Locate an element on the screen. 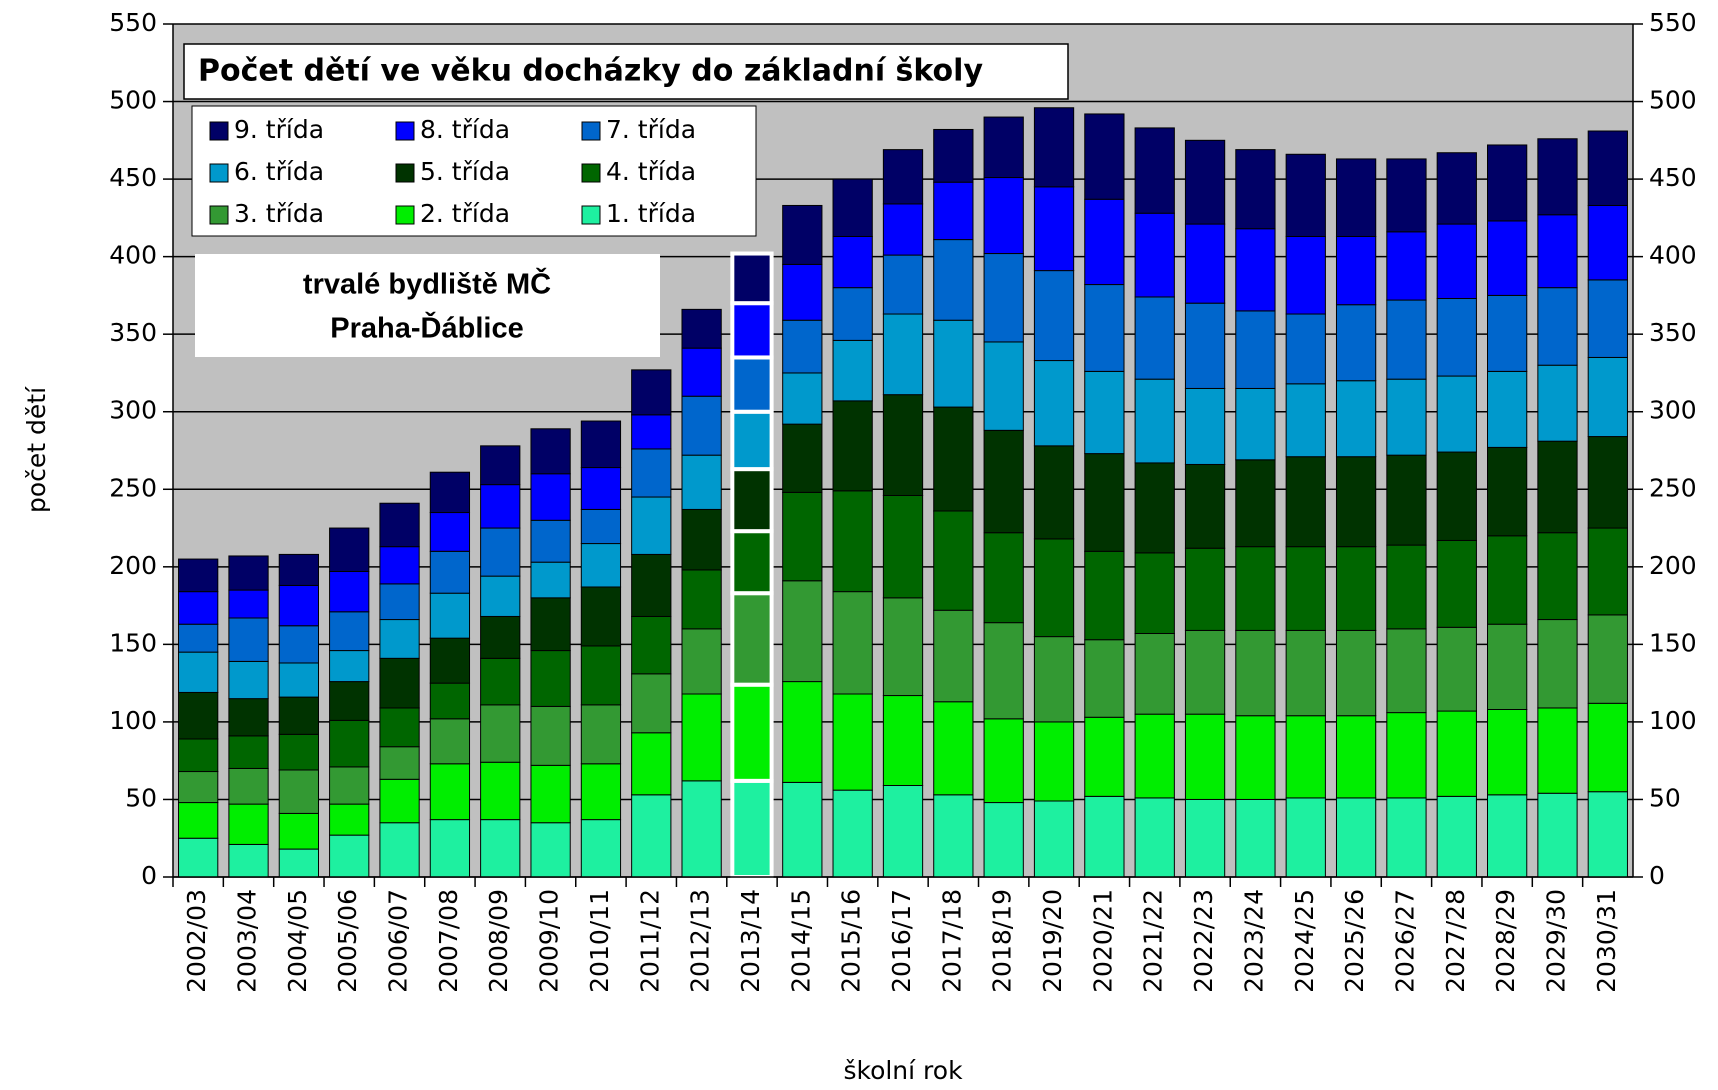  x-tick-label: 2019/20 is located at coordinates (1052, 941).